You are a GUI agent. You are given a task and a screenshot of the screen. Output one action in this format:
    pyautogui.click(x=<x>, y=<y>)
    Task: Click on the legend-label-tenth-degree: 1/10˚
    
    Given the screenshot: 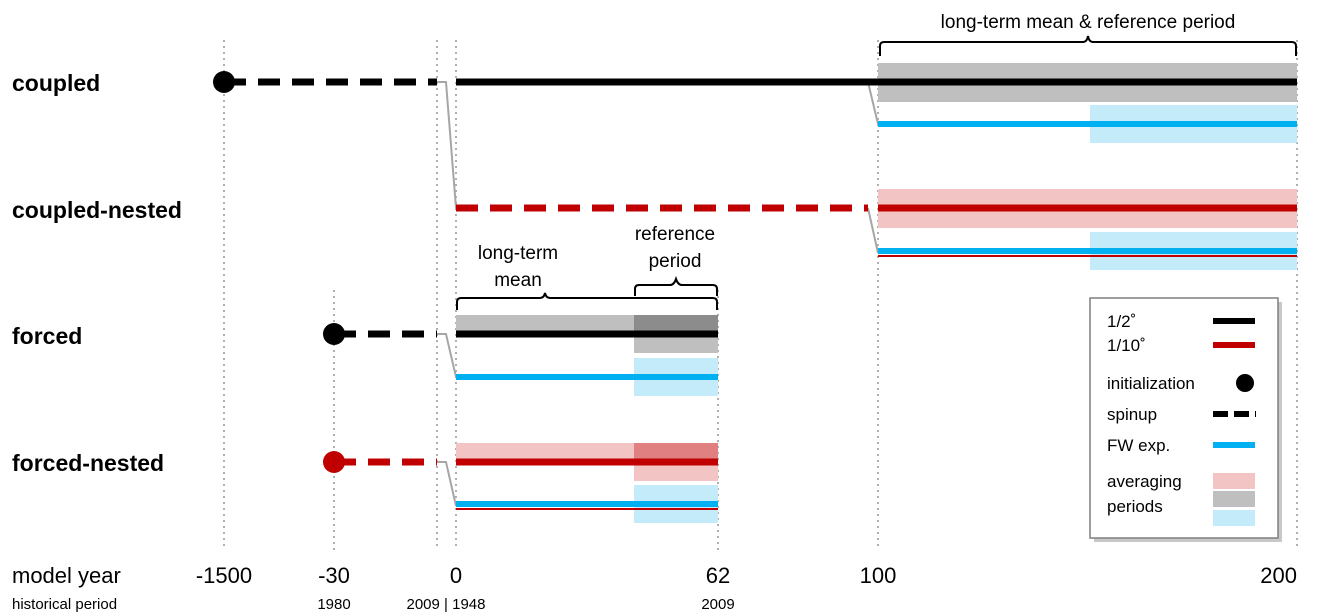 What is the action you would take?
    pyautogui.click(x=1126, y=345)
    